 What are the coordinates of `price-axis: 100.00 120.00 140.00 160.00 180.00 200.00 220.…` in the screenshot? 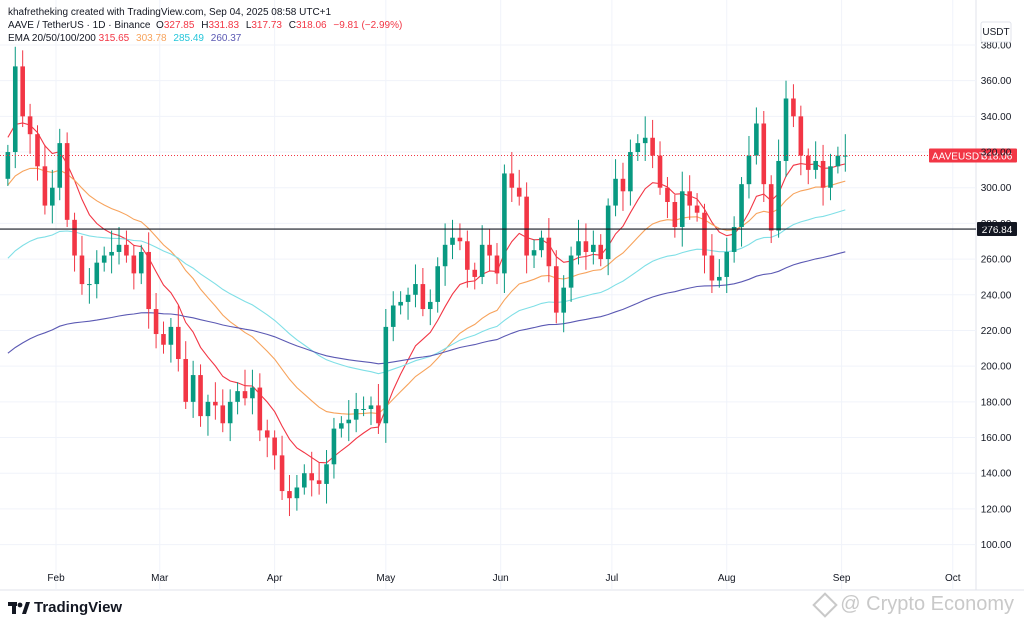 It's located at (996, 286).